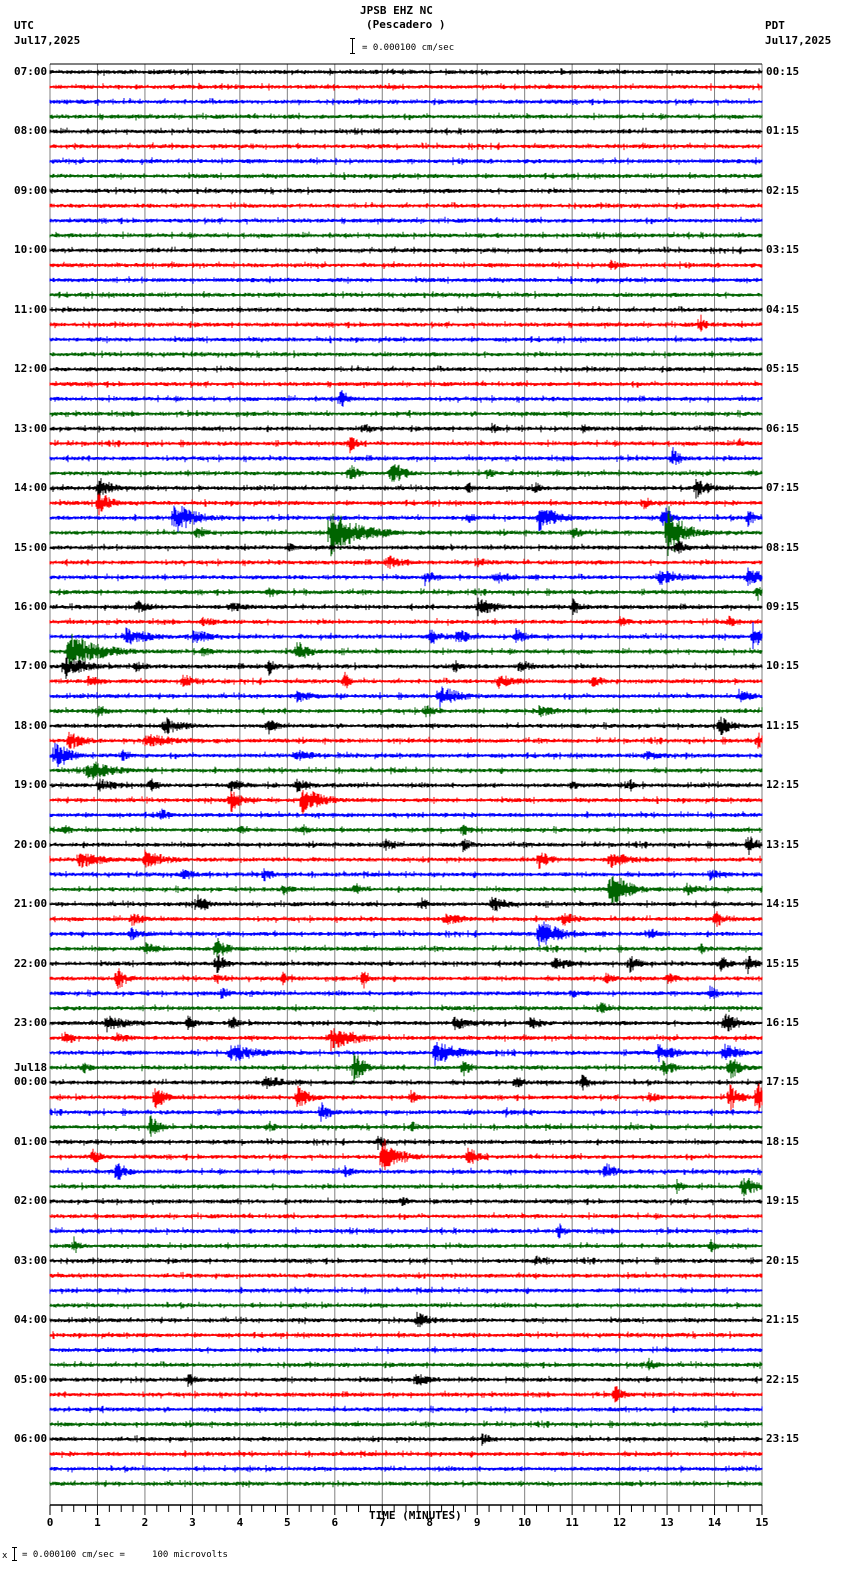 This screenshot has width=850, height=1584. I want to click on utc-hour-label: 13:00, so click(31, 428).